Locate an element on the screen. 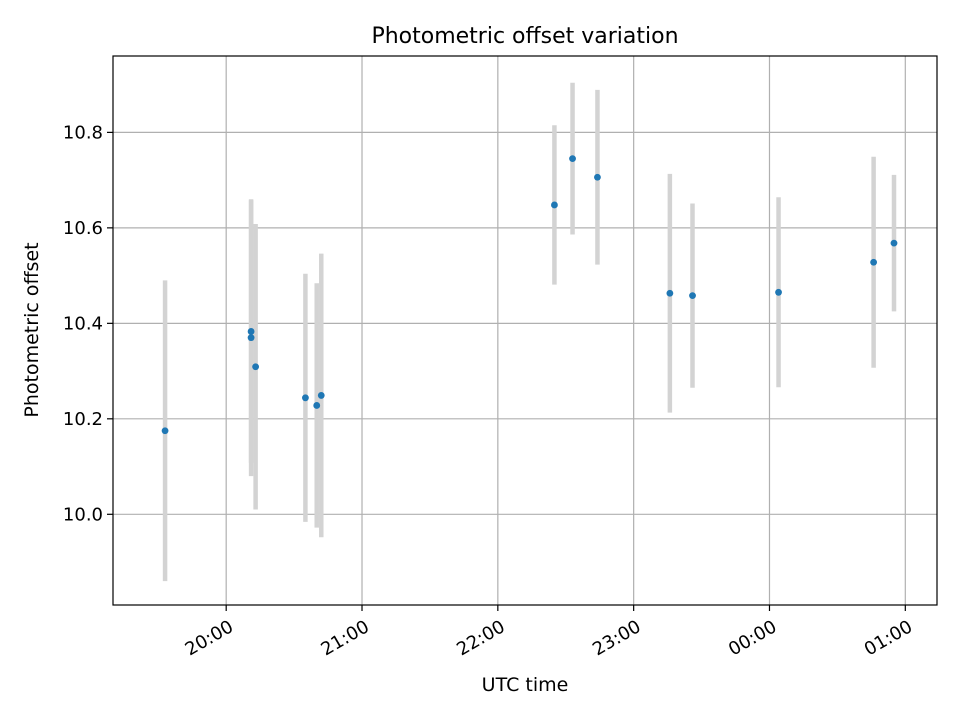  y-tick-label: 10.8 is located at coordinates (83, 132).